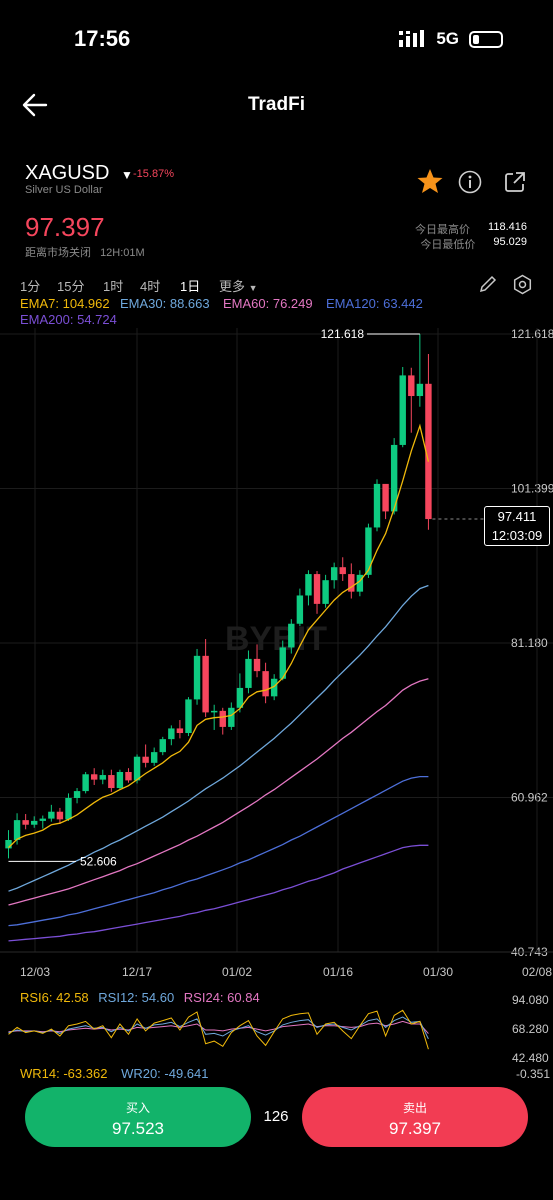 The width and height of the screenshot is (553, 1200). I want to click on ema60-line, so click(218, 792).